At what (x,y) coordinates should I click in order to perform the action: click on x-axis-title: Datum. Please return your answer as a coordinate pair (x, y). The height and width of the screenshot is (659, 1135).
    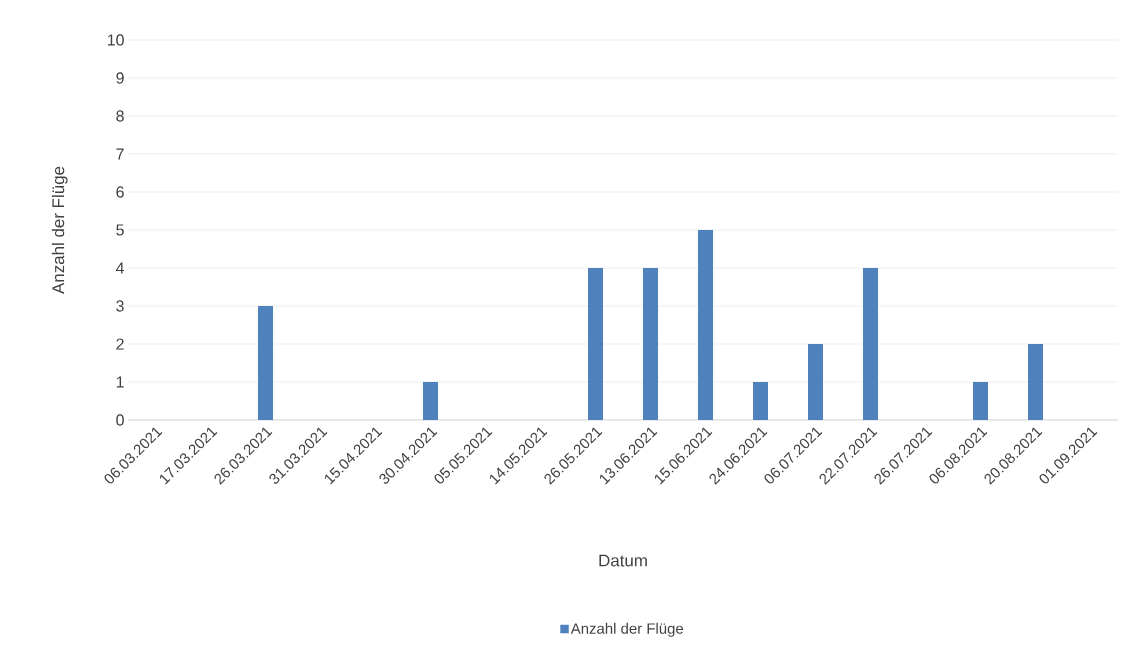
    Looking at the image, I should click on (623, 560).